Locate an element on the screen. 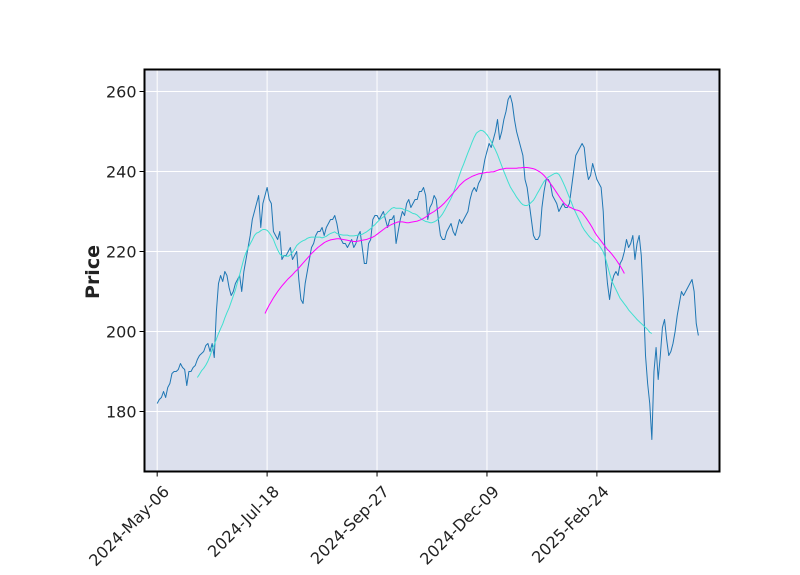  x-tick-label: 2024-Dec-09 is located at coordinates (459, 525).